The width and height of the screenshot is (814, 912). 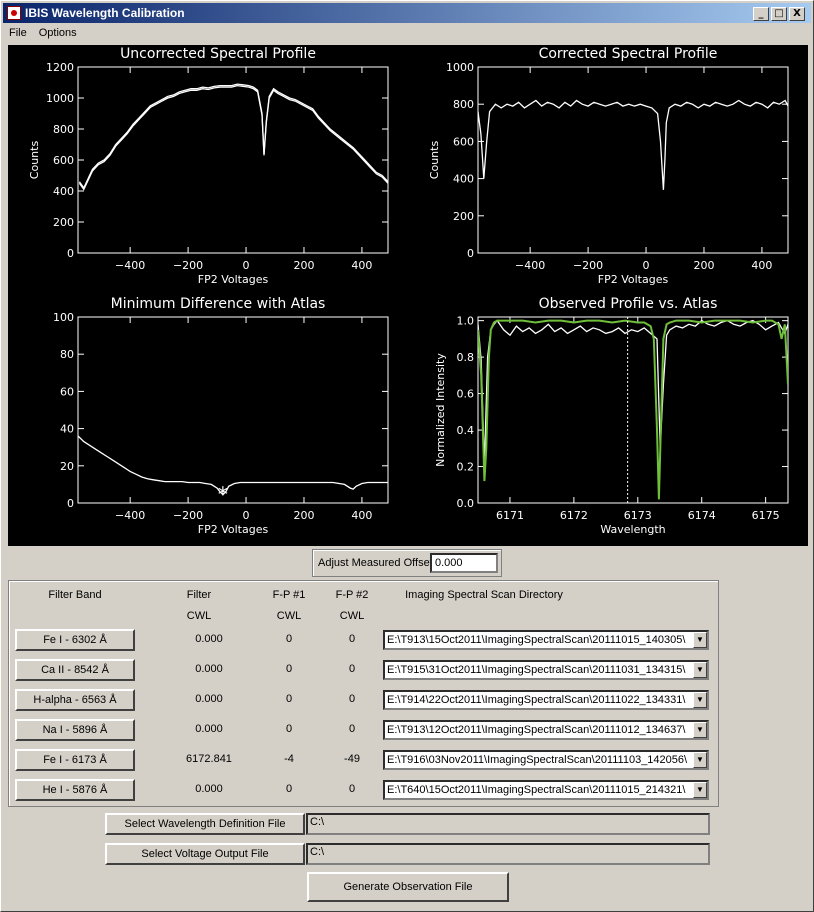 What do you see at coordinates (766, 515) in the screenshot?
I see `x-tick-label: 6175` at bounding box center [766, 515].